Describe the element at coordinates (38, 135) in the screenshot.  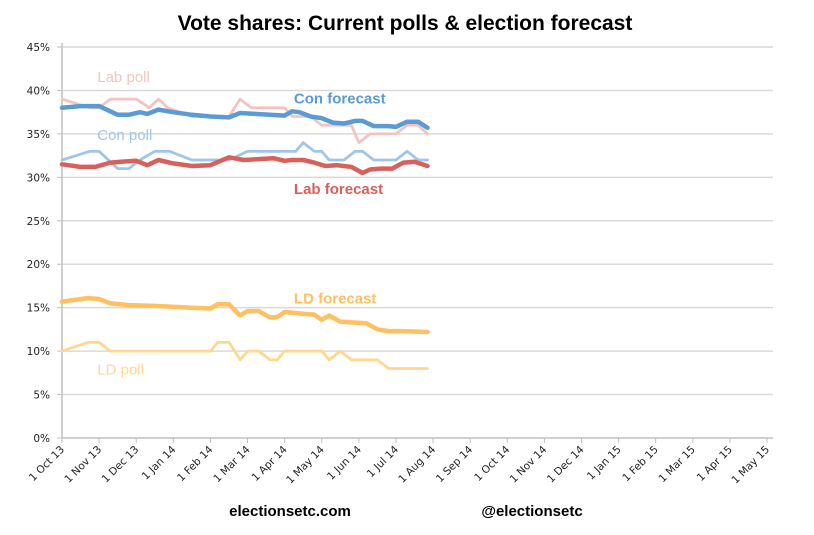
I see `y-tick-label: 35%` at that location.